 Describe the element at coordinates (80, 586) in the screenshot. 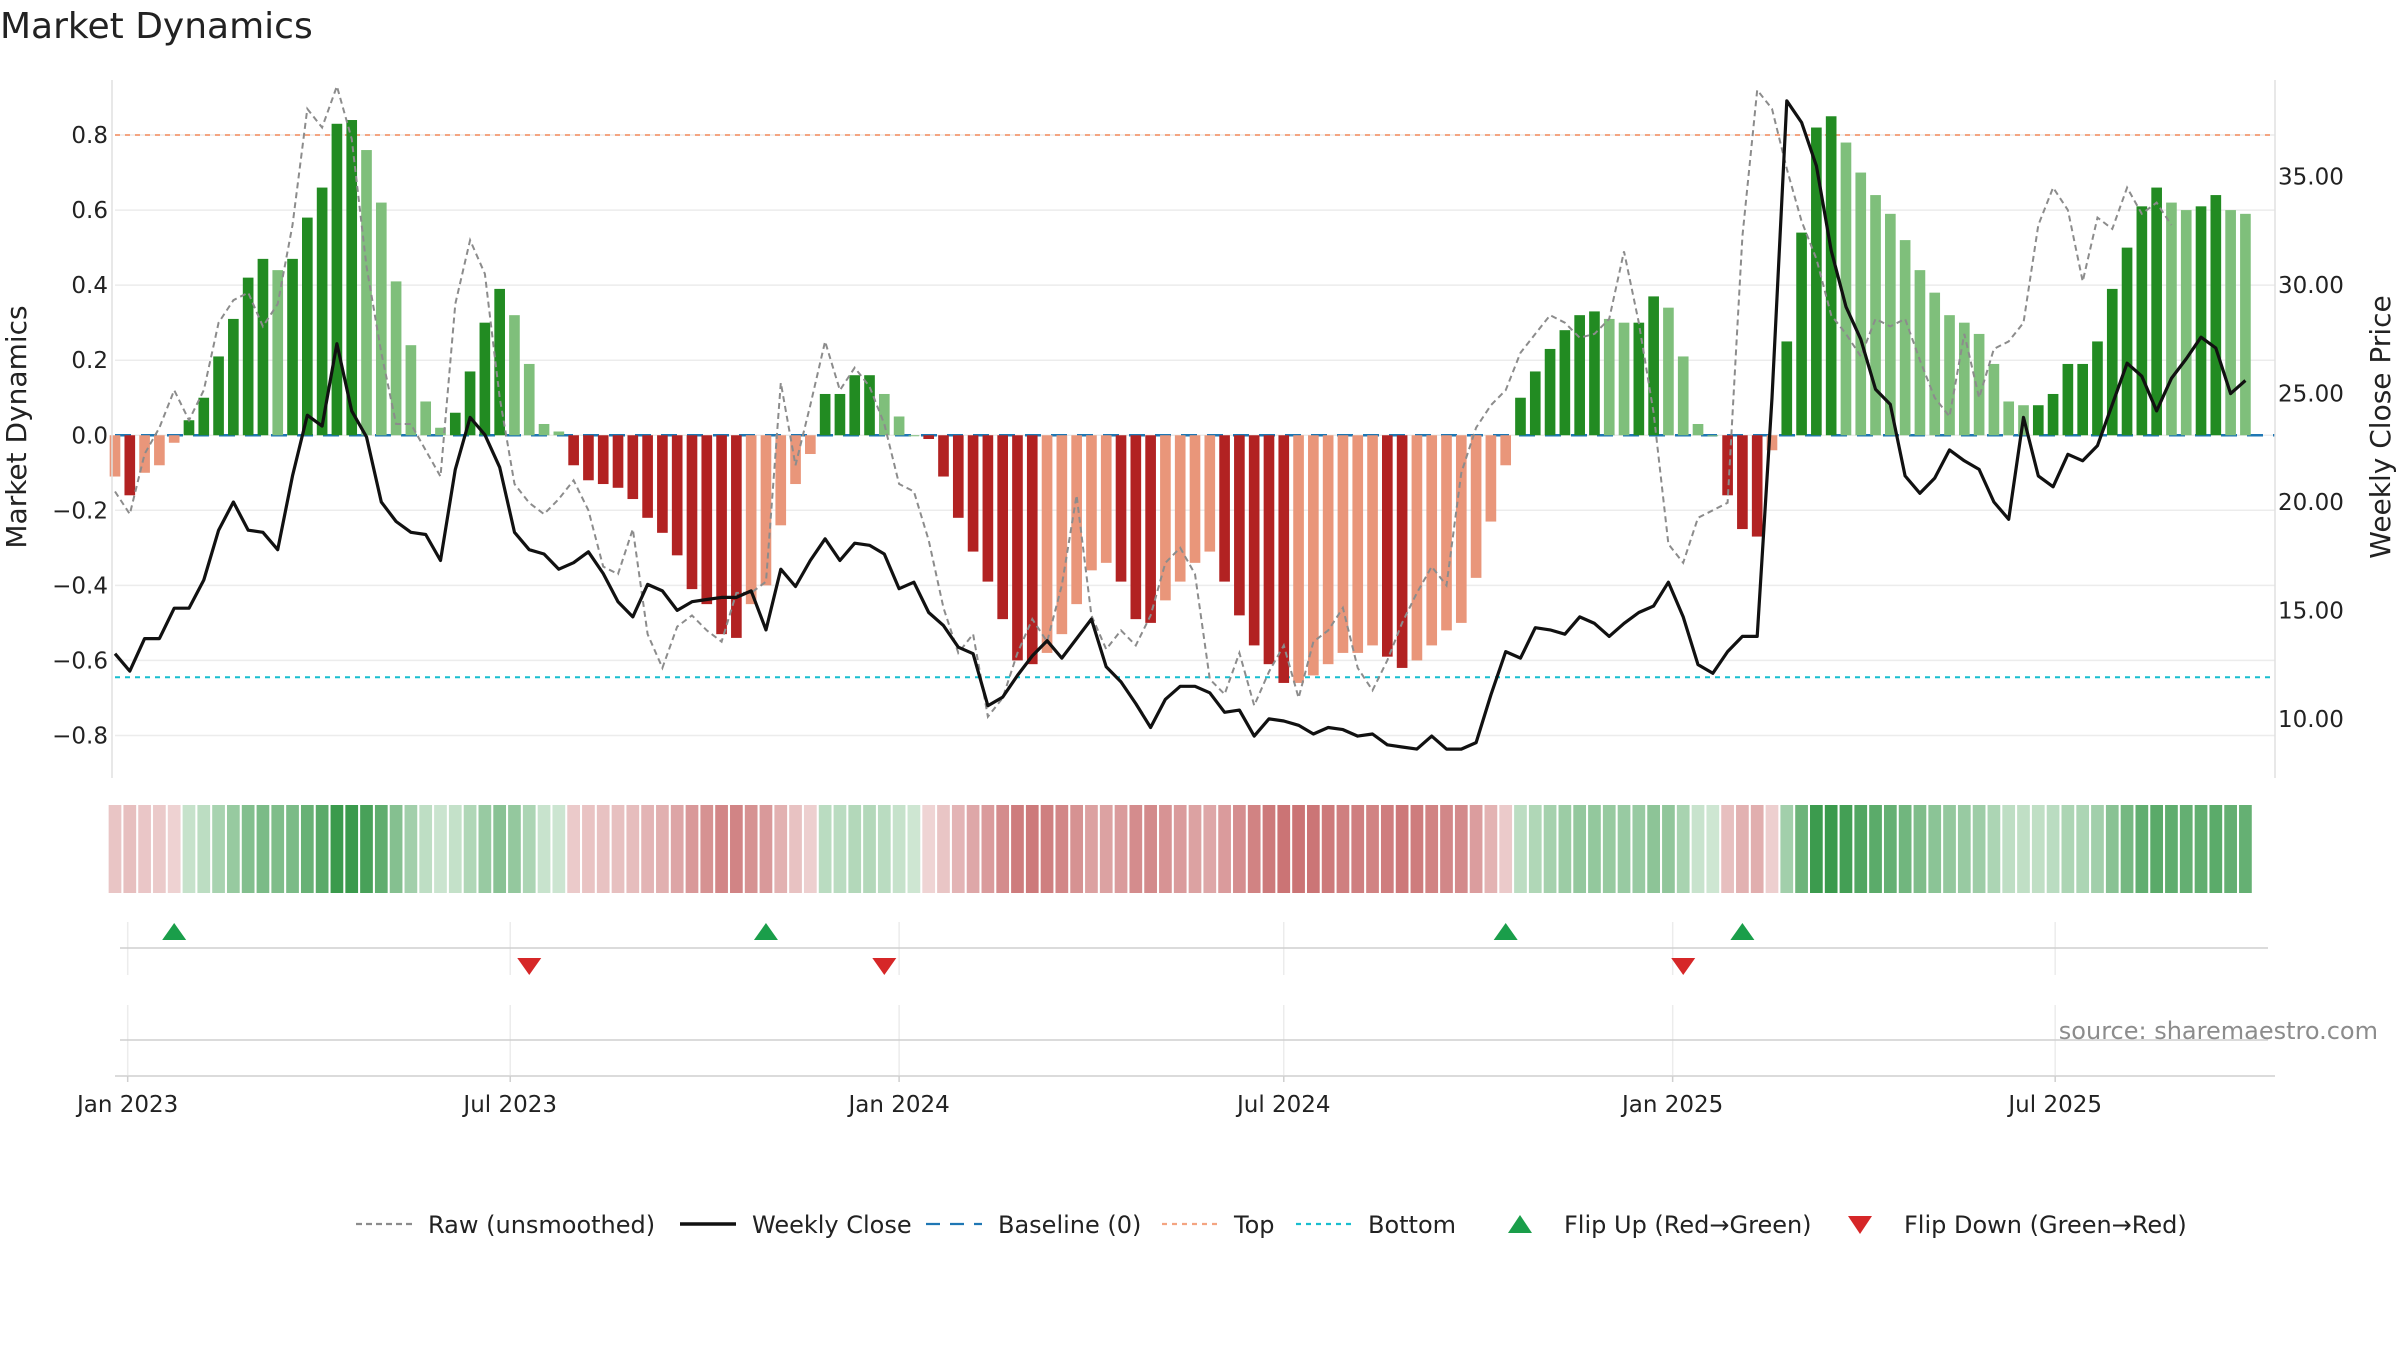

I see `y-tick-label: −0.4` at that location.